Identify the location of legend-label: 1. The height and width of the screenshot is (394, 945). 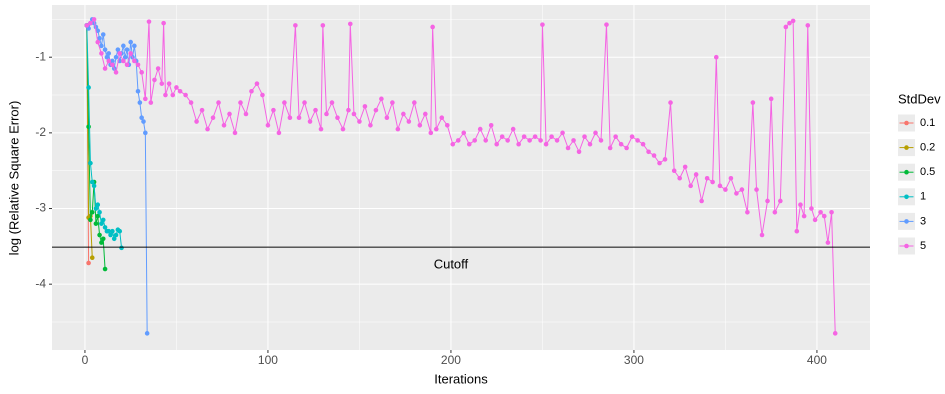
(923, 197).